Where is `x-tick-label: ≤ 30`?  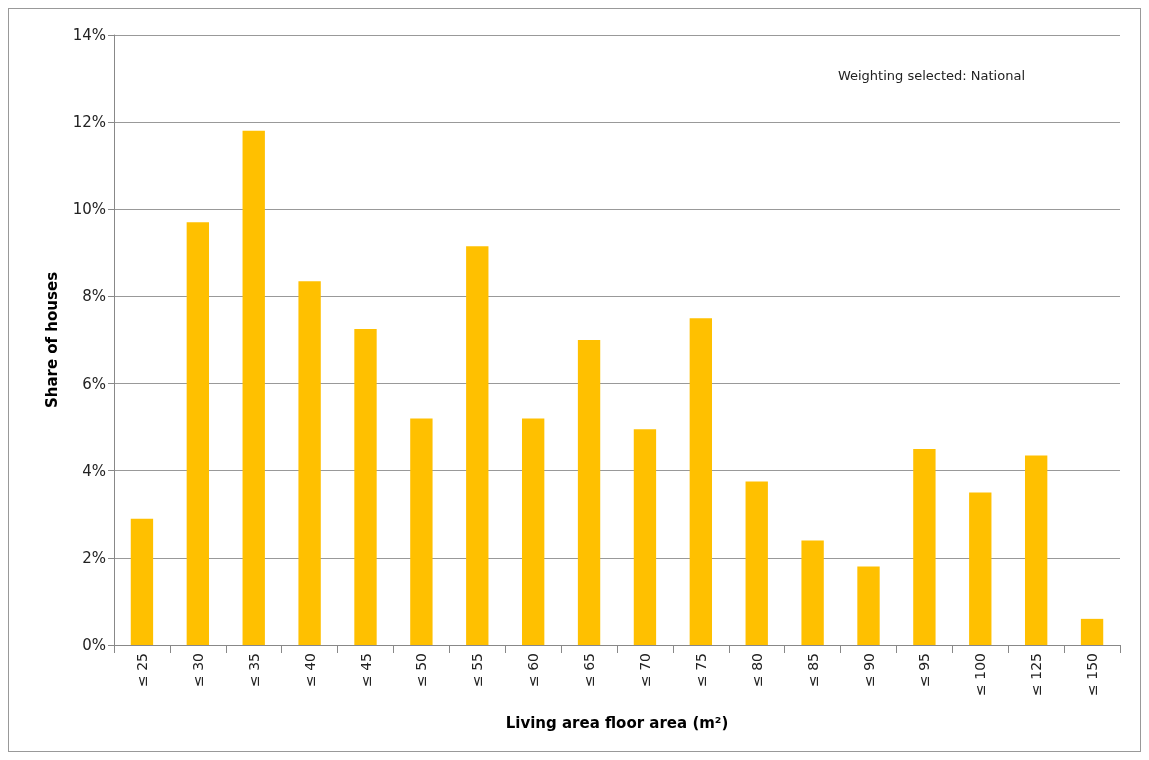 x-tick-label: ≤ 30 is located at coordinates (197, 670).